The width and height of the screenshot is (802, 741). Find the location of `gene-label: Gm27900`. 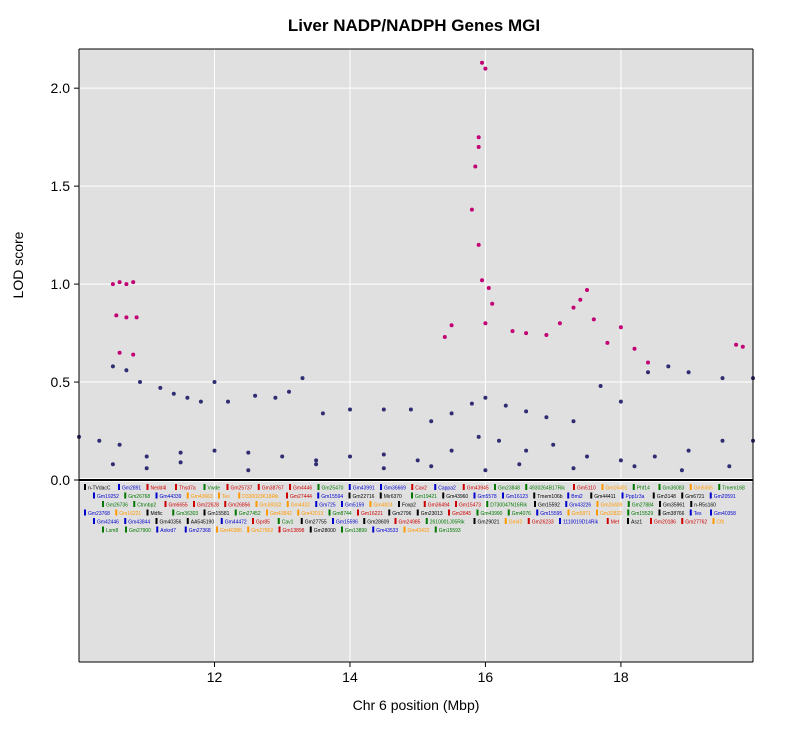

gene-label: Gm27900 is located at coordinates (140, 531).